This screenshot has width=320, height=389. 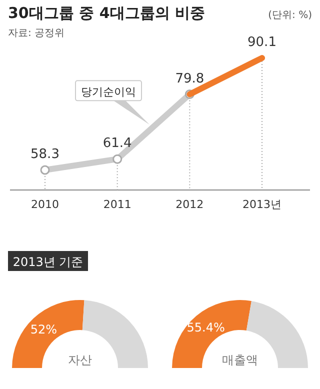 What do you see at coordinates (240, 360) in the screenshot?
I see `text: 매출액` at bounding box center [240, 360].